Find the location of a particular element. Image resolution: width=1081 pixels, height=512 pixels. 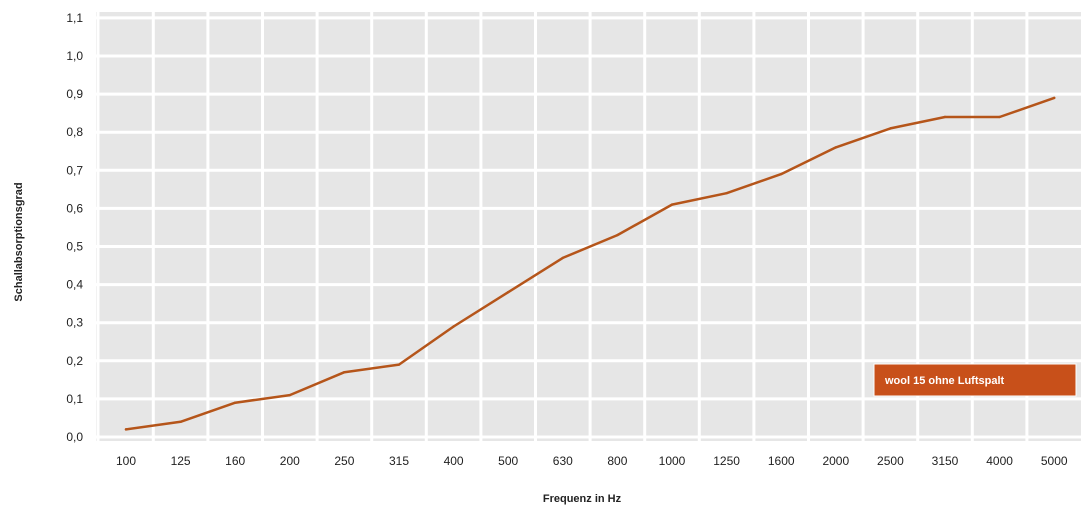

x-tick-label: 4000 is located at coordinates (999, 461).